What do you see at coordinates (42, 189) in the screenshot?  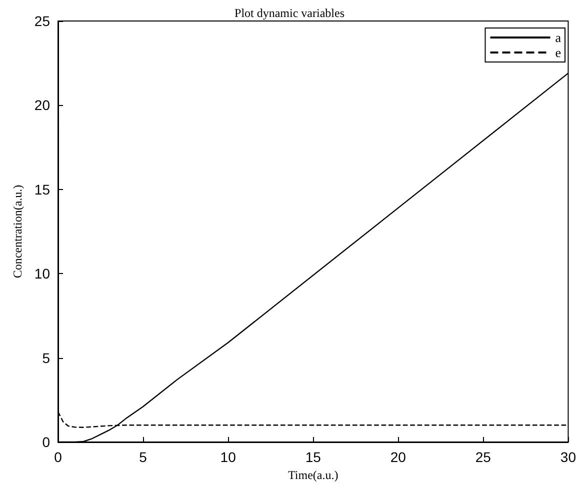 I see `y-tick-label: 15` at bounding box center [42, 189].